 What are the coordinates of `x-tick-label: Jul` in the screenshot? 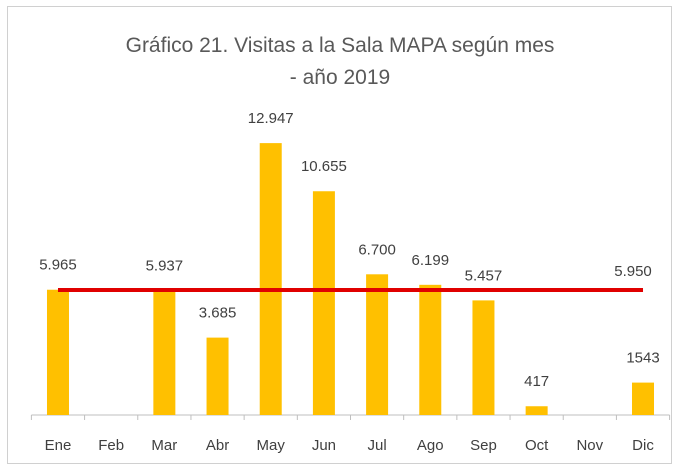 It's located at (376, 445).